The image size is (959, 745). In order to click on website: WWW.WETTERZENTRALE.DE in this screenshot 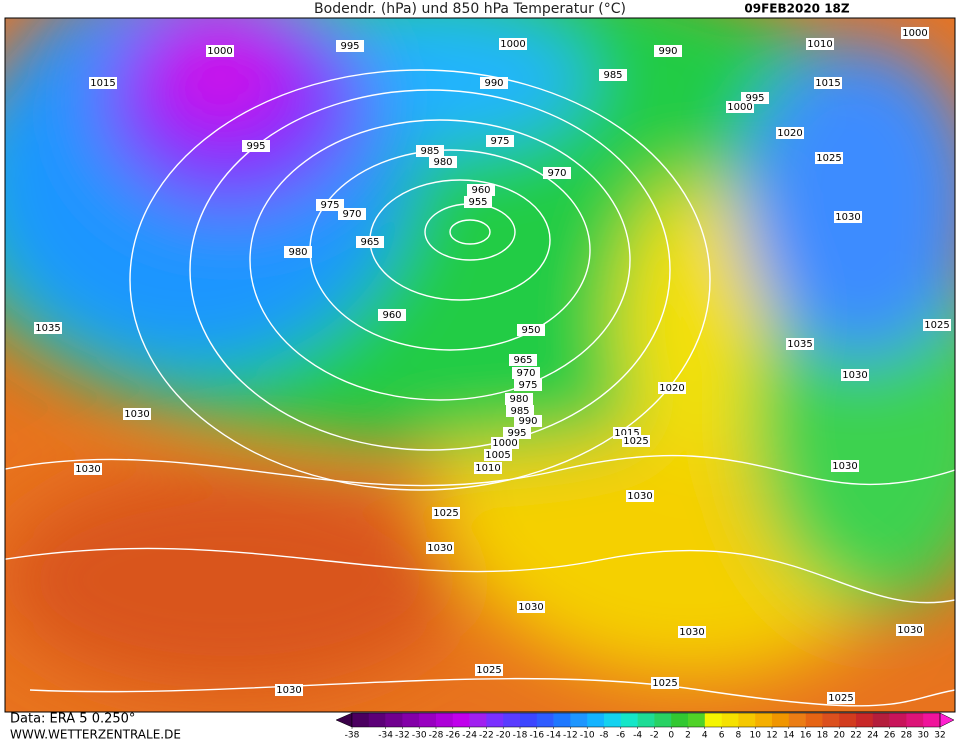, I will do `click(95, 735)`.